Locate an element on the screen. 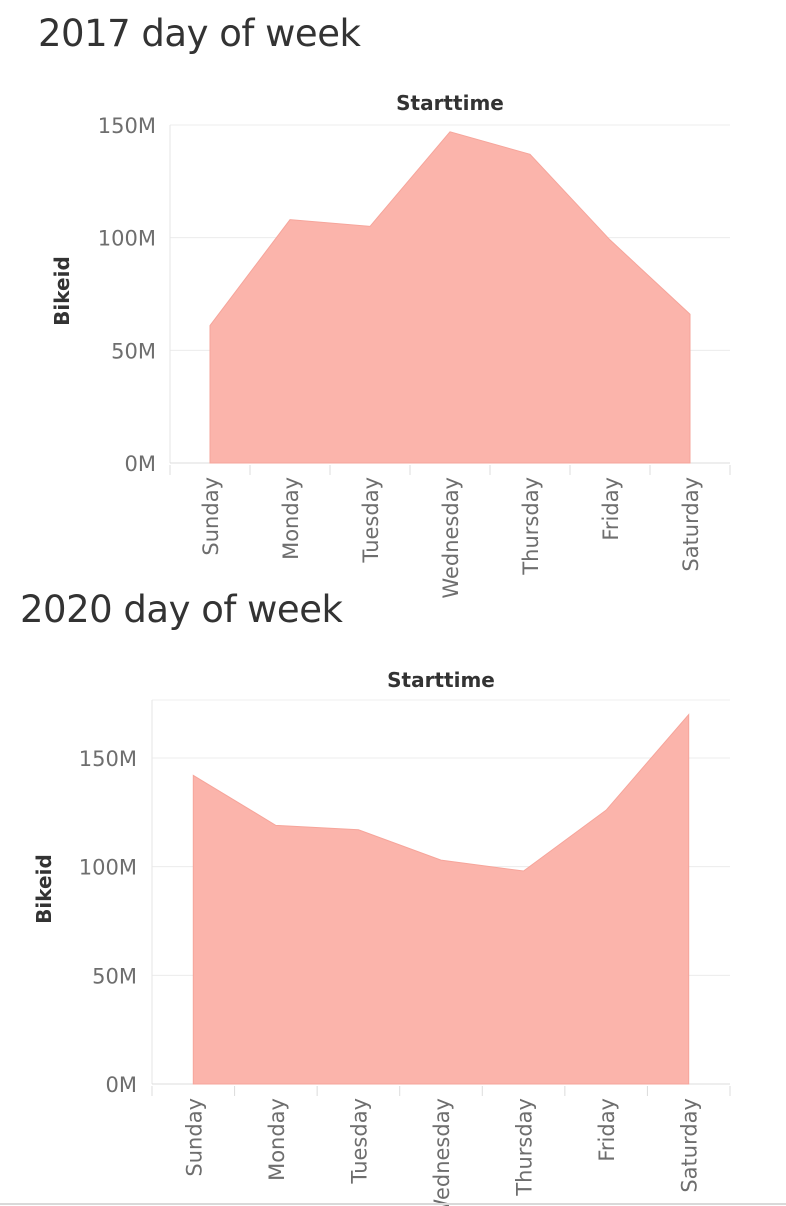  bottom-divider is located at coordinates (393, 1204).